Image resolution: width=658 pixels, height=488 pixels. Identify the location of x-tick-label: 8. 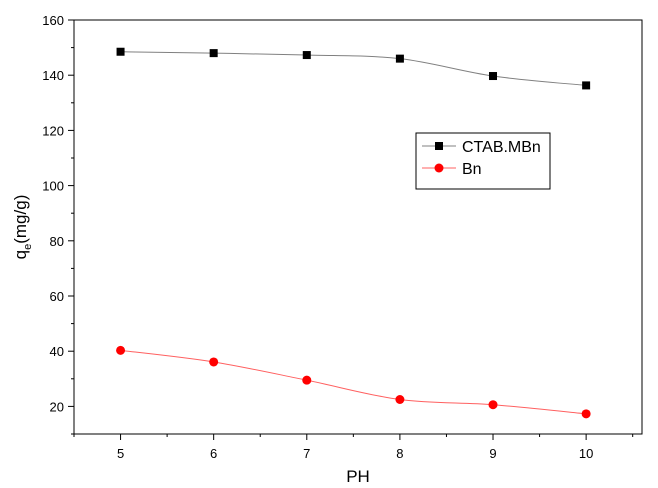
(399, 453).